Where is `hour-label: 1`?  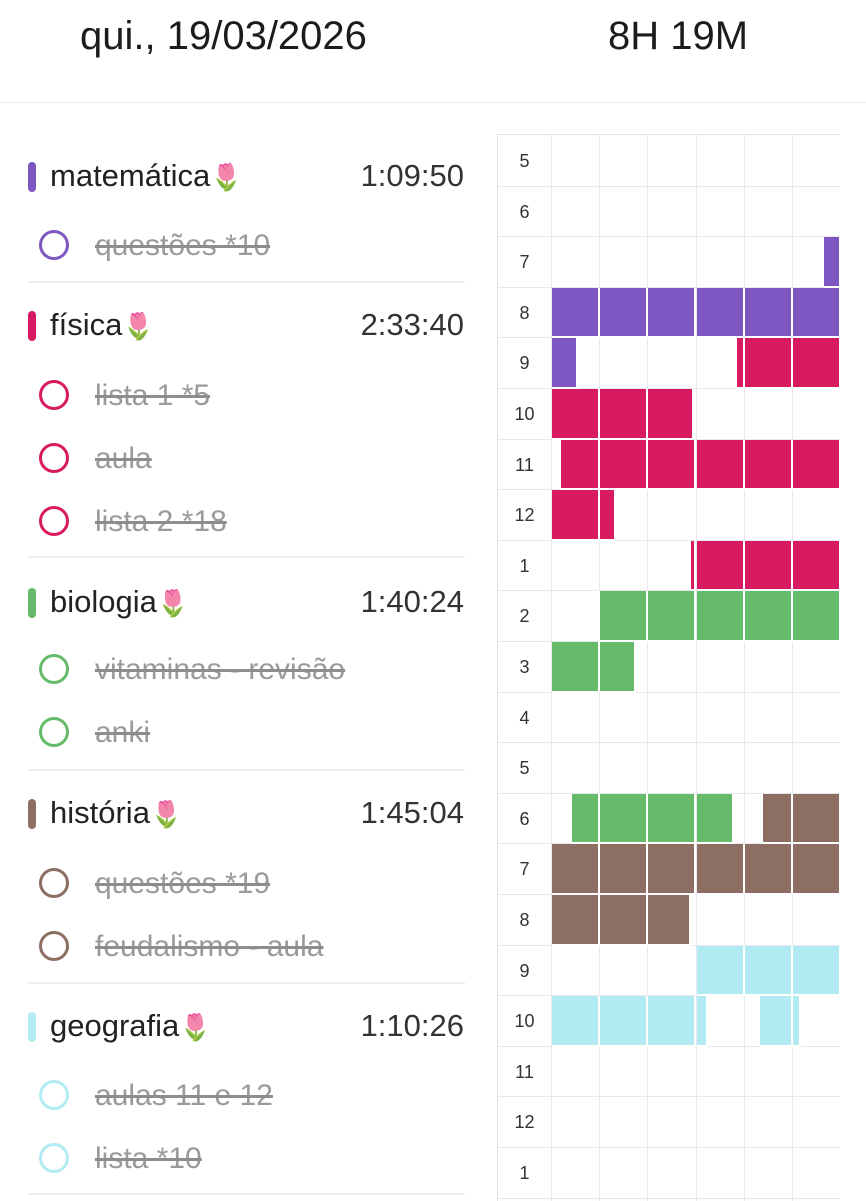 hour-label: 1 is located at coordinates (524, 1173).